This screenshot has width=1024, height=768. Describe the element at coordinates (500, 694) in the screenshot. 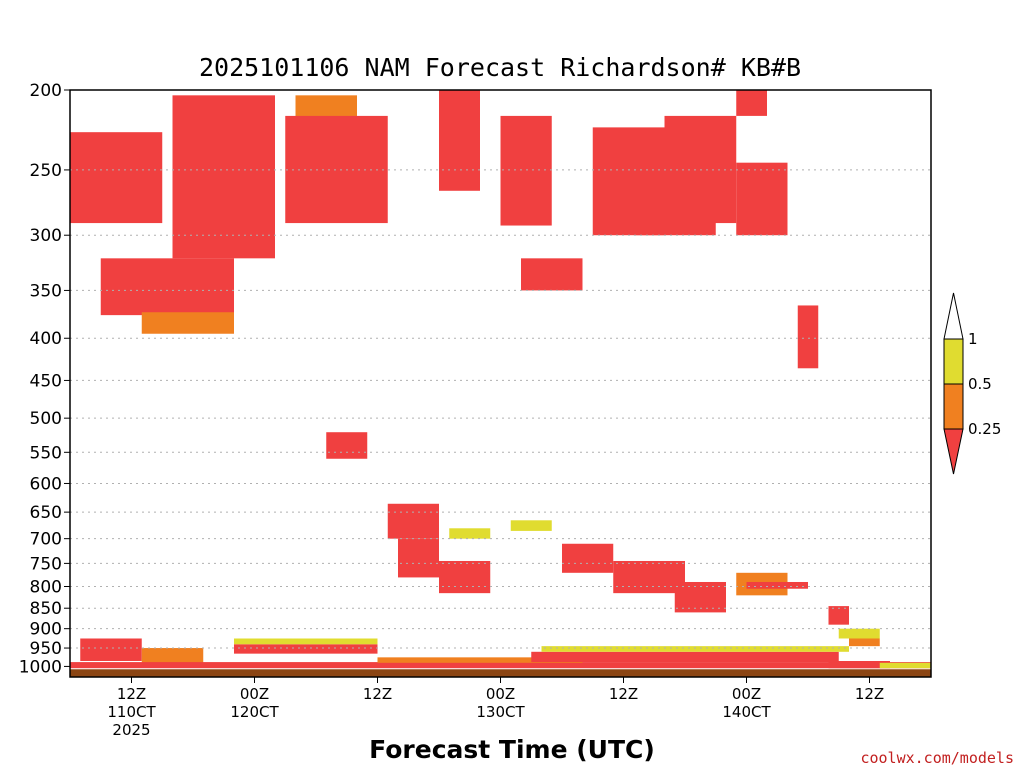

I see `x-tick-label-3-0: 00Z` at that location.